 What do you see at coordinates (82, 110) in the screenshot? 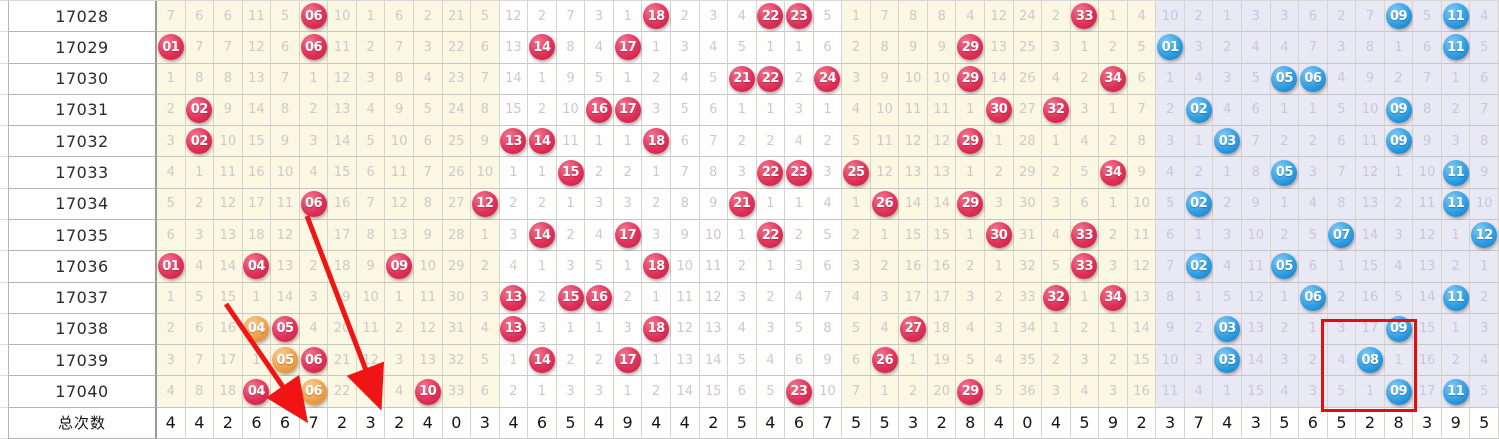
I see `period-label: 17031` at bounding box center [82, 110].